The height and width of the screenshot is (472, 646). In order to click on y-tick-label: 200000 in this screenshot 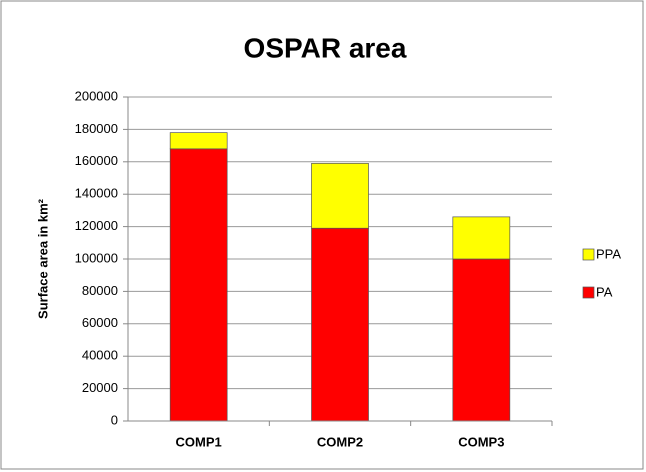, I will do `click(96, 95)`.